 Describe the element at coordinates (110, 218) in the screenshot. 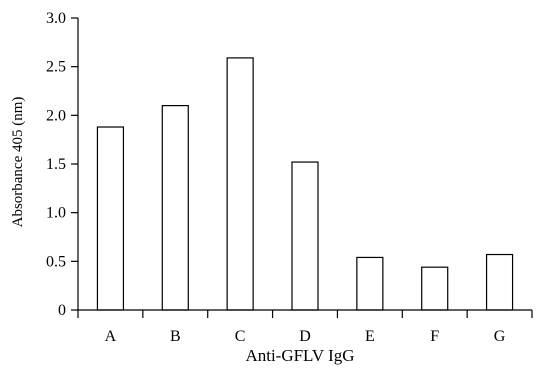

I see `bar-a` at that location.